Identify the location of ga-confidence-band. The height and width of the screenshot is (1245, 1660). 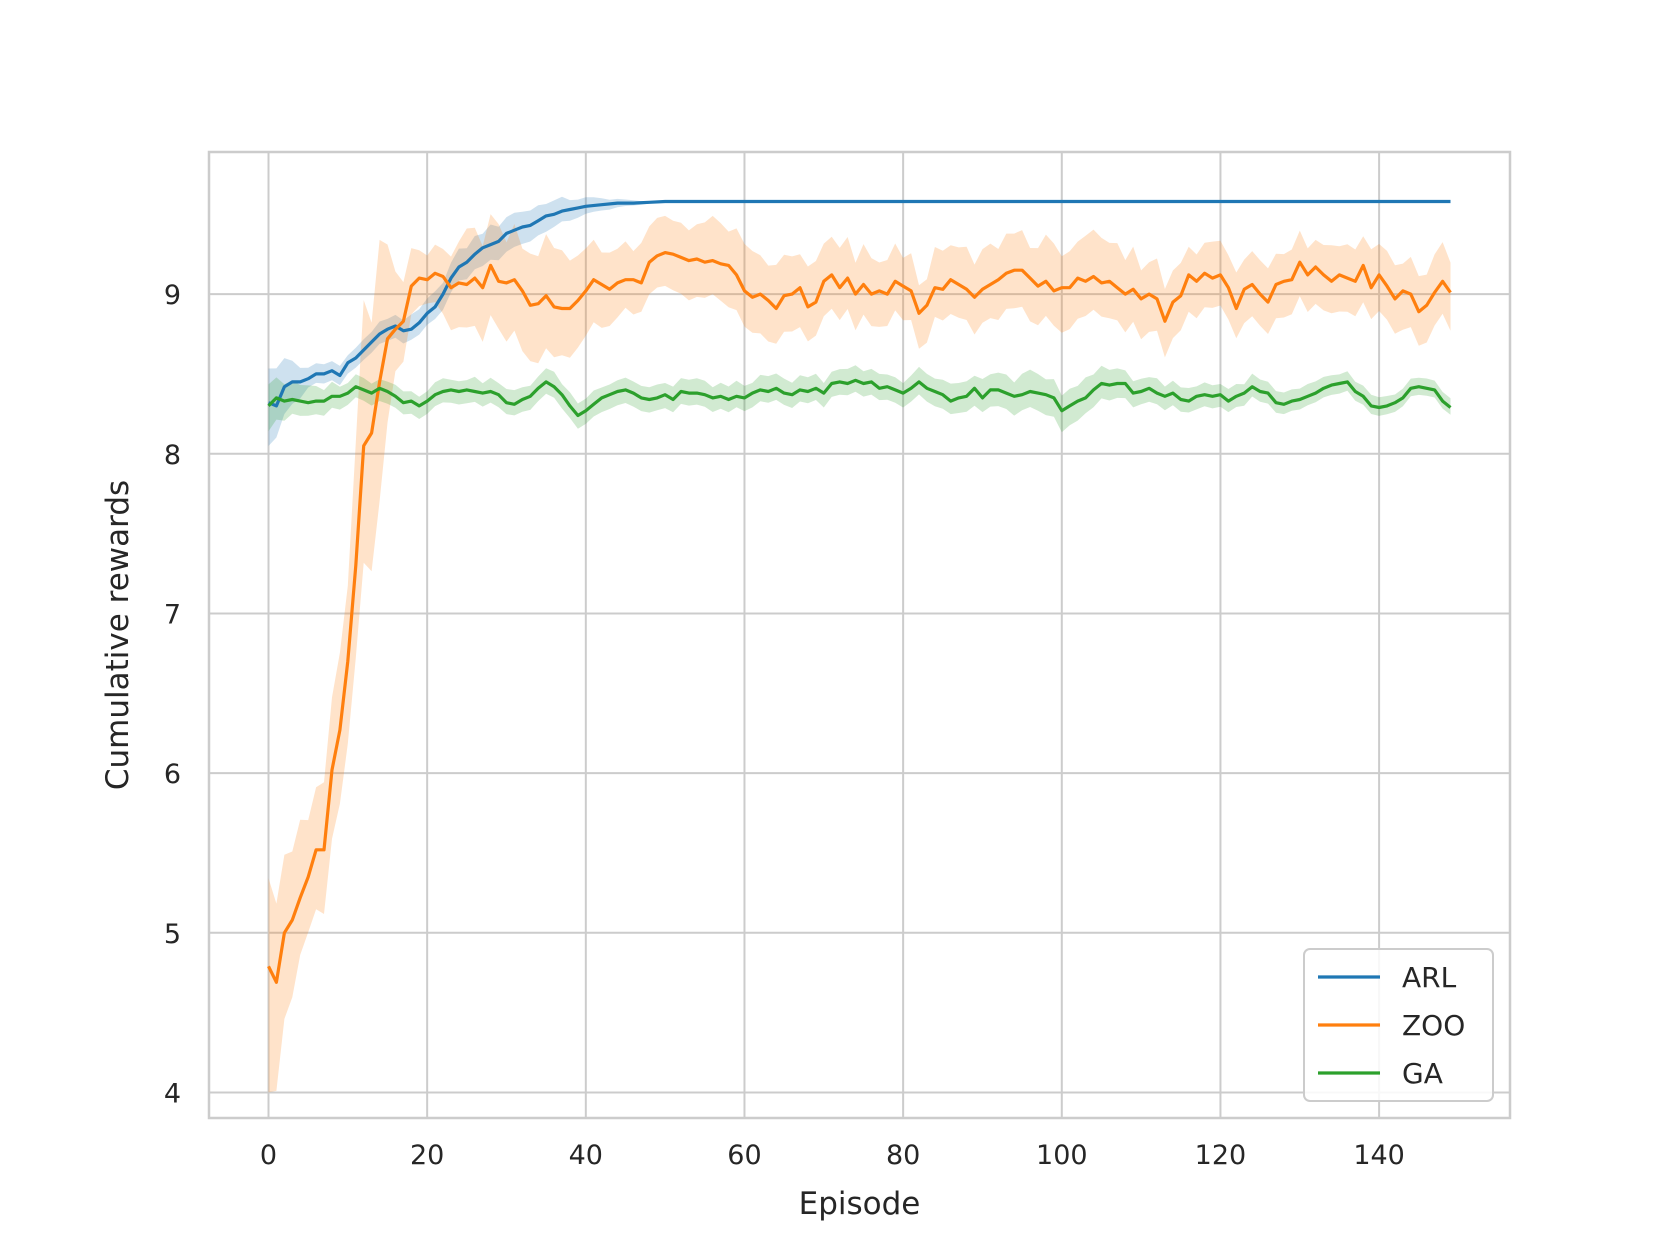
(859, 399).